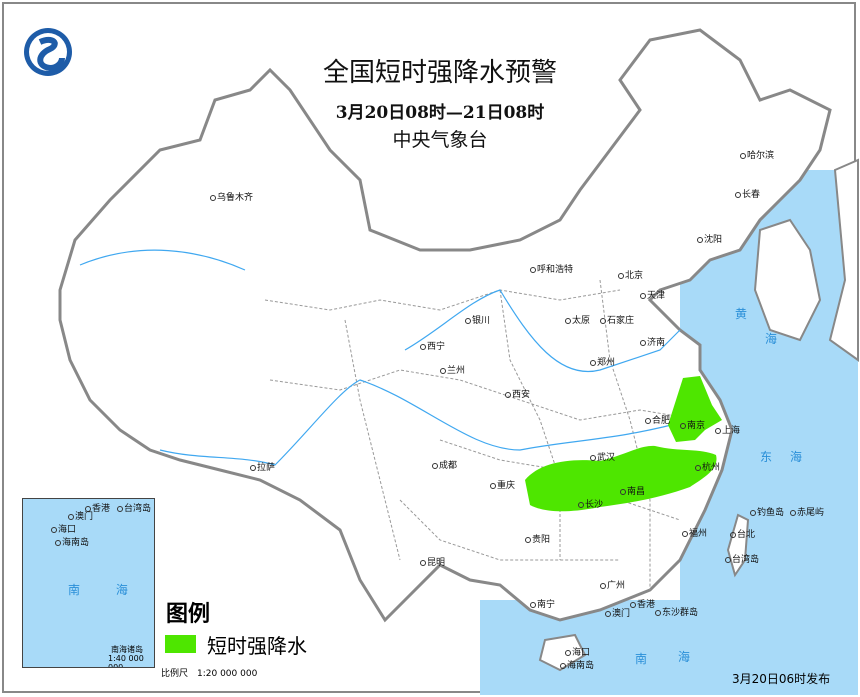 The height and width of the screenshot is (697, 860). I want to click on sea-label: 东, so click(775, 457).